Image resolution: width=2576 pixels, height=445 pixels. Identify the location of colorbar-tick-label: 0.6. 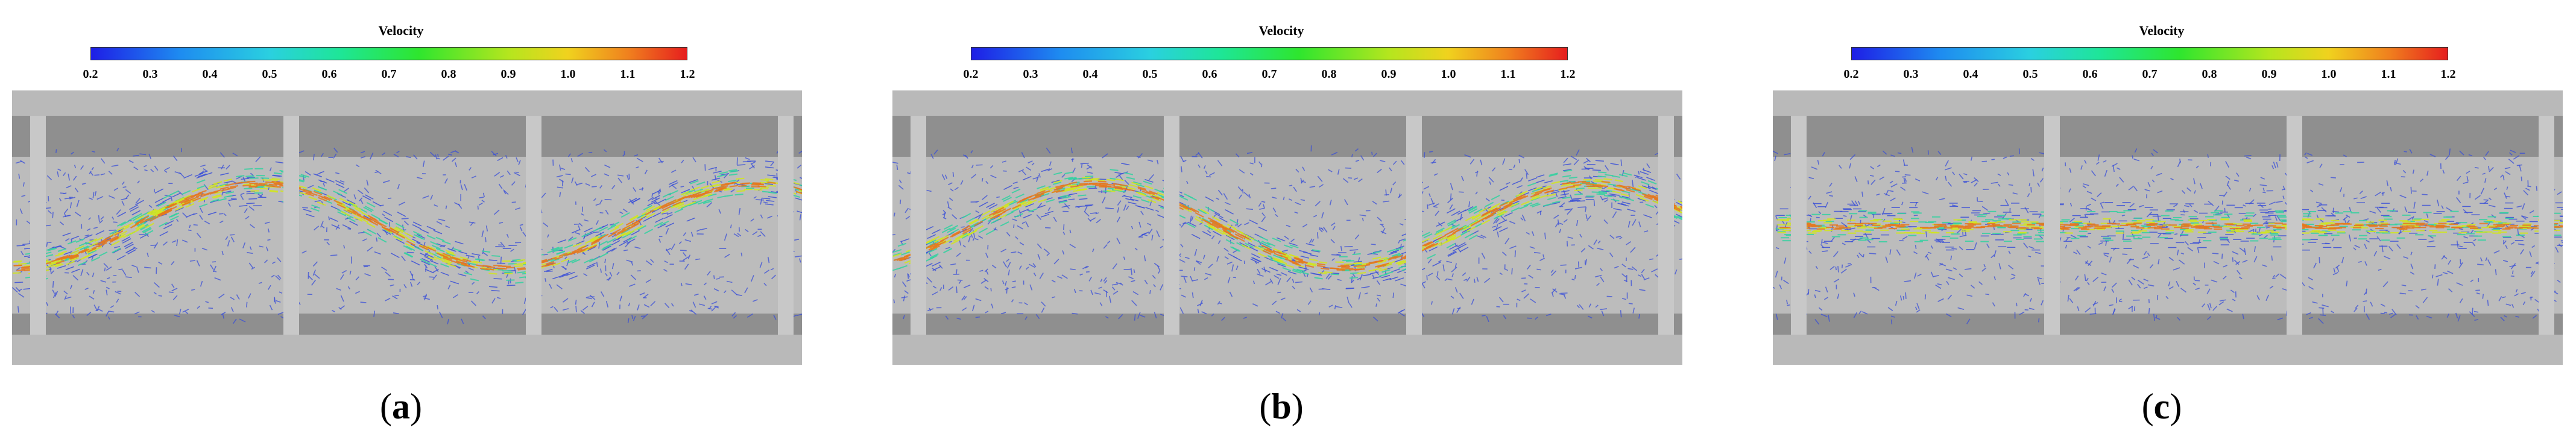
(1209, 75).